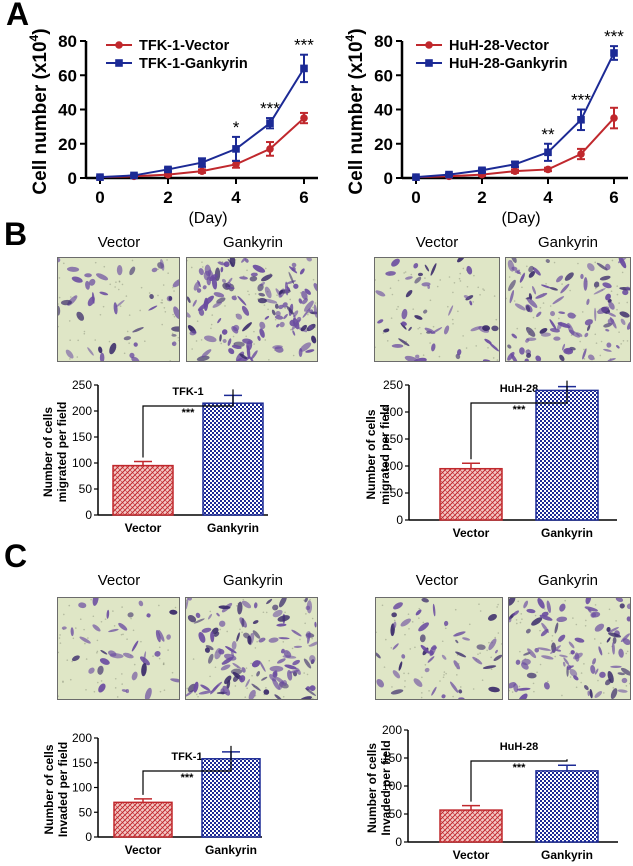 Image resolution: width=633 pixels, height=866 pixels. I want to click on x-tick-label: 4, so click(548, 197).